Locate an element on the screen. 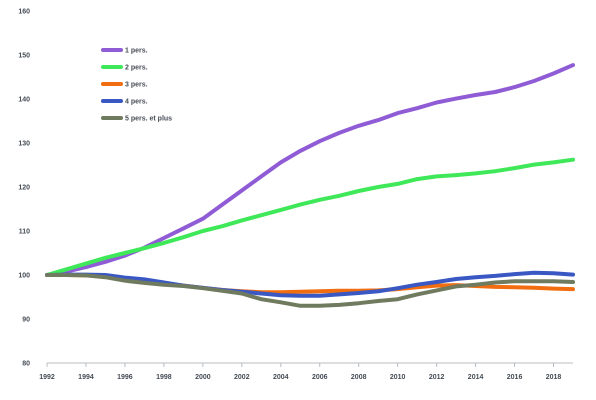  y-tick-label: 140 is located at coordinates (24, 100).